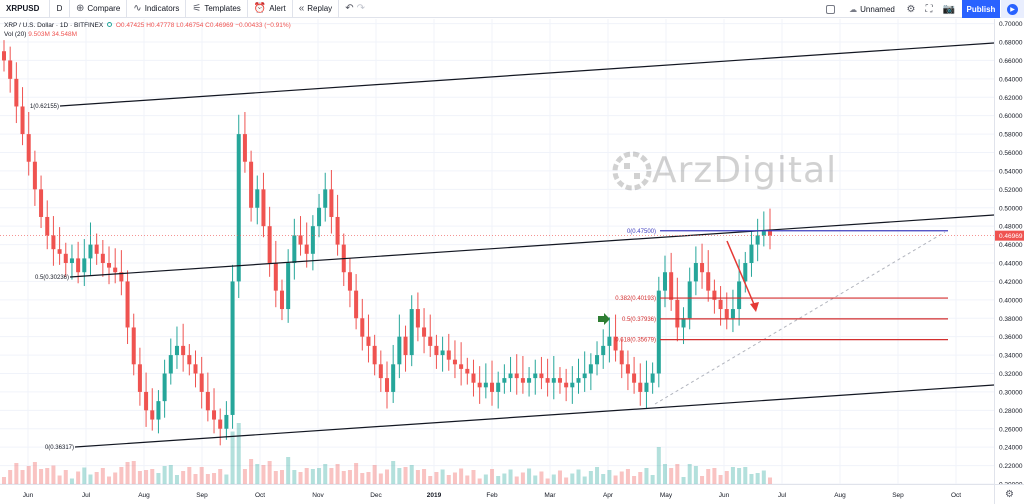 Image resolution: width=1024 pixels, height=504 pixels. I want to click on interval-label: D, so click(59, 8).